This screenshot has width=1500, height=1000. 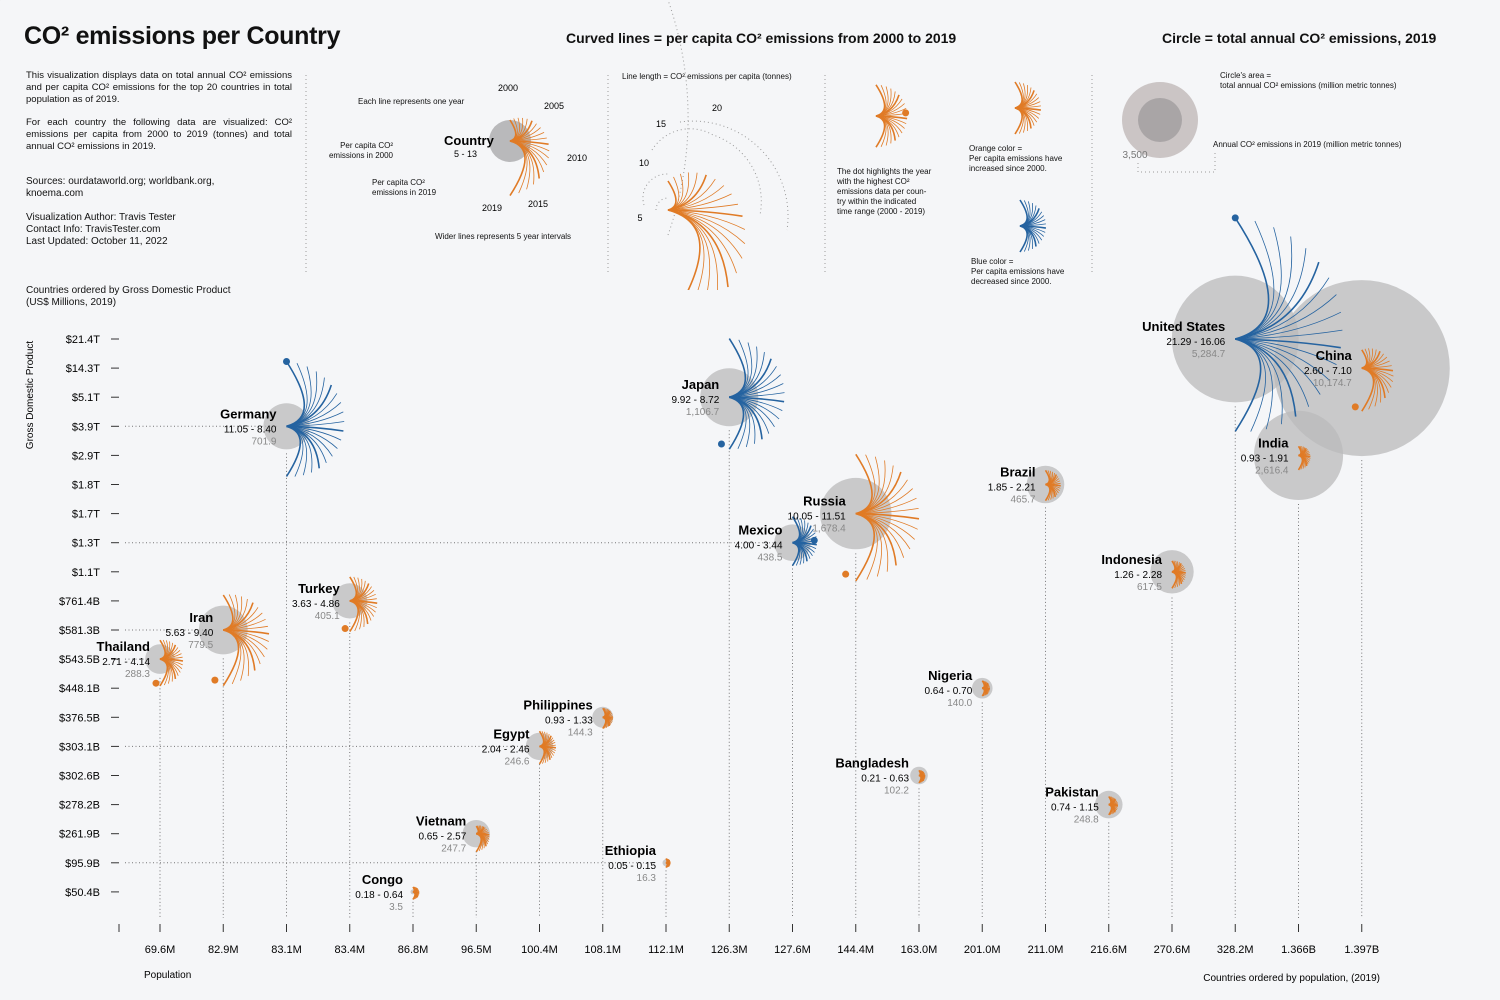 I want to click on legend-sample-fan, so click(x=529, y=157).